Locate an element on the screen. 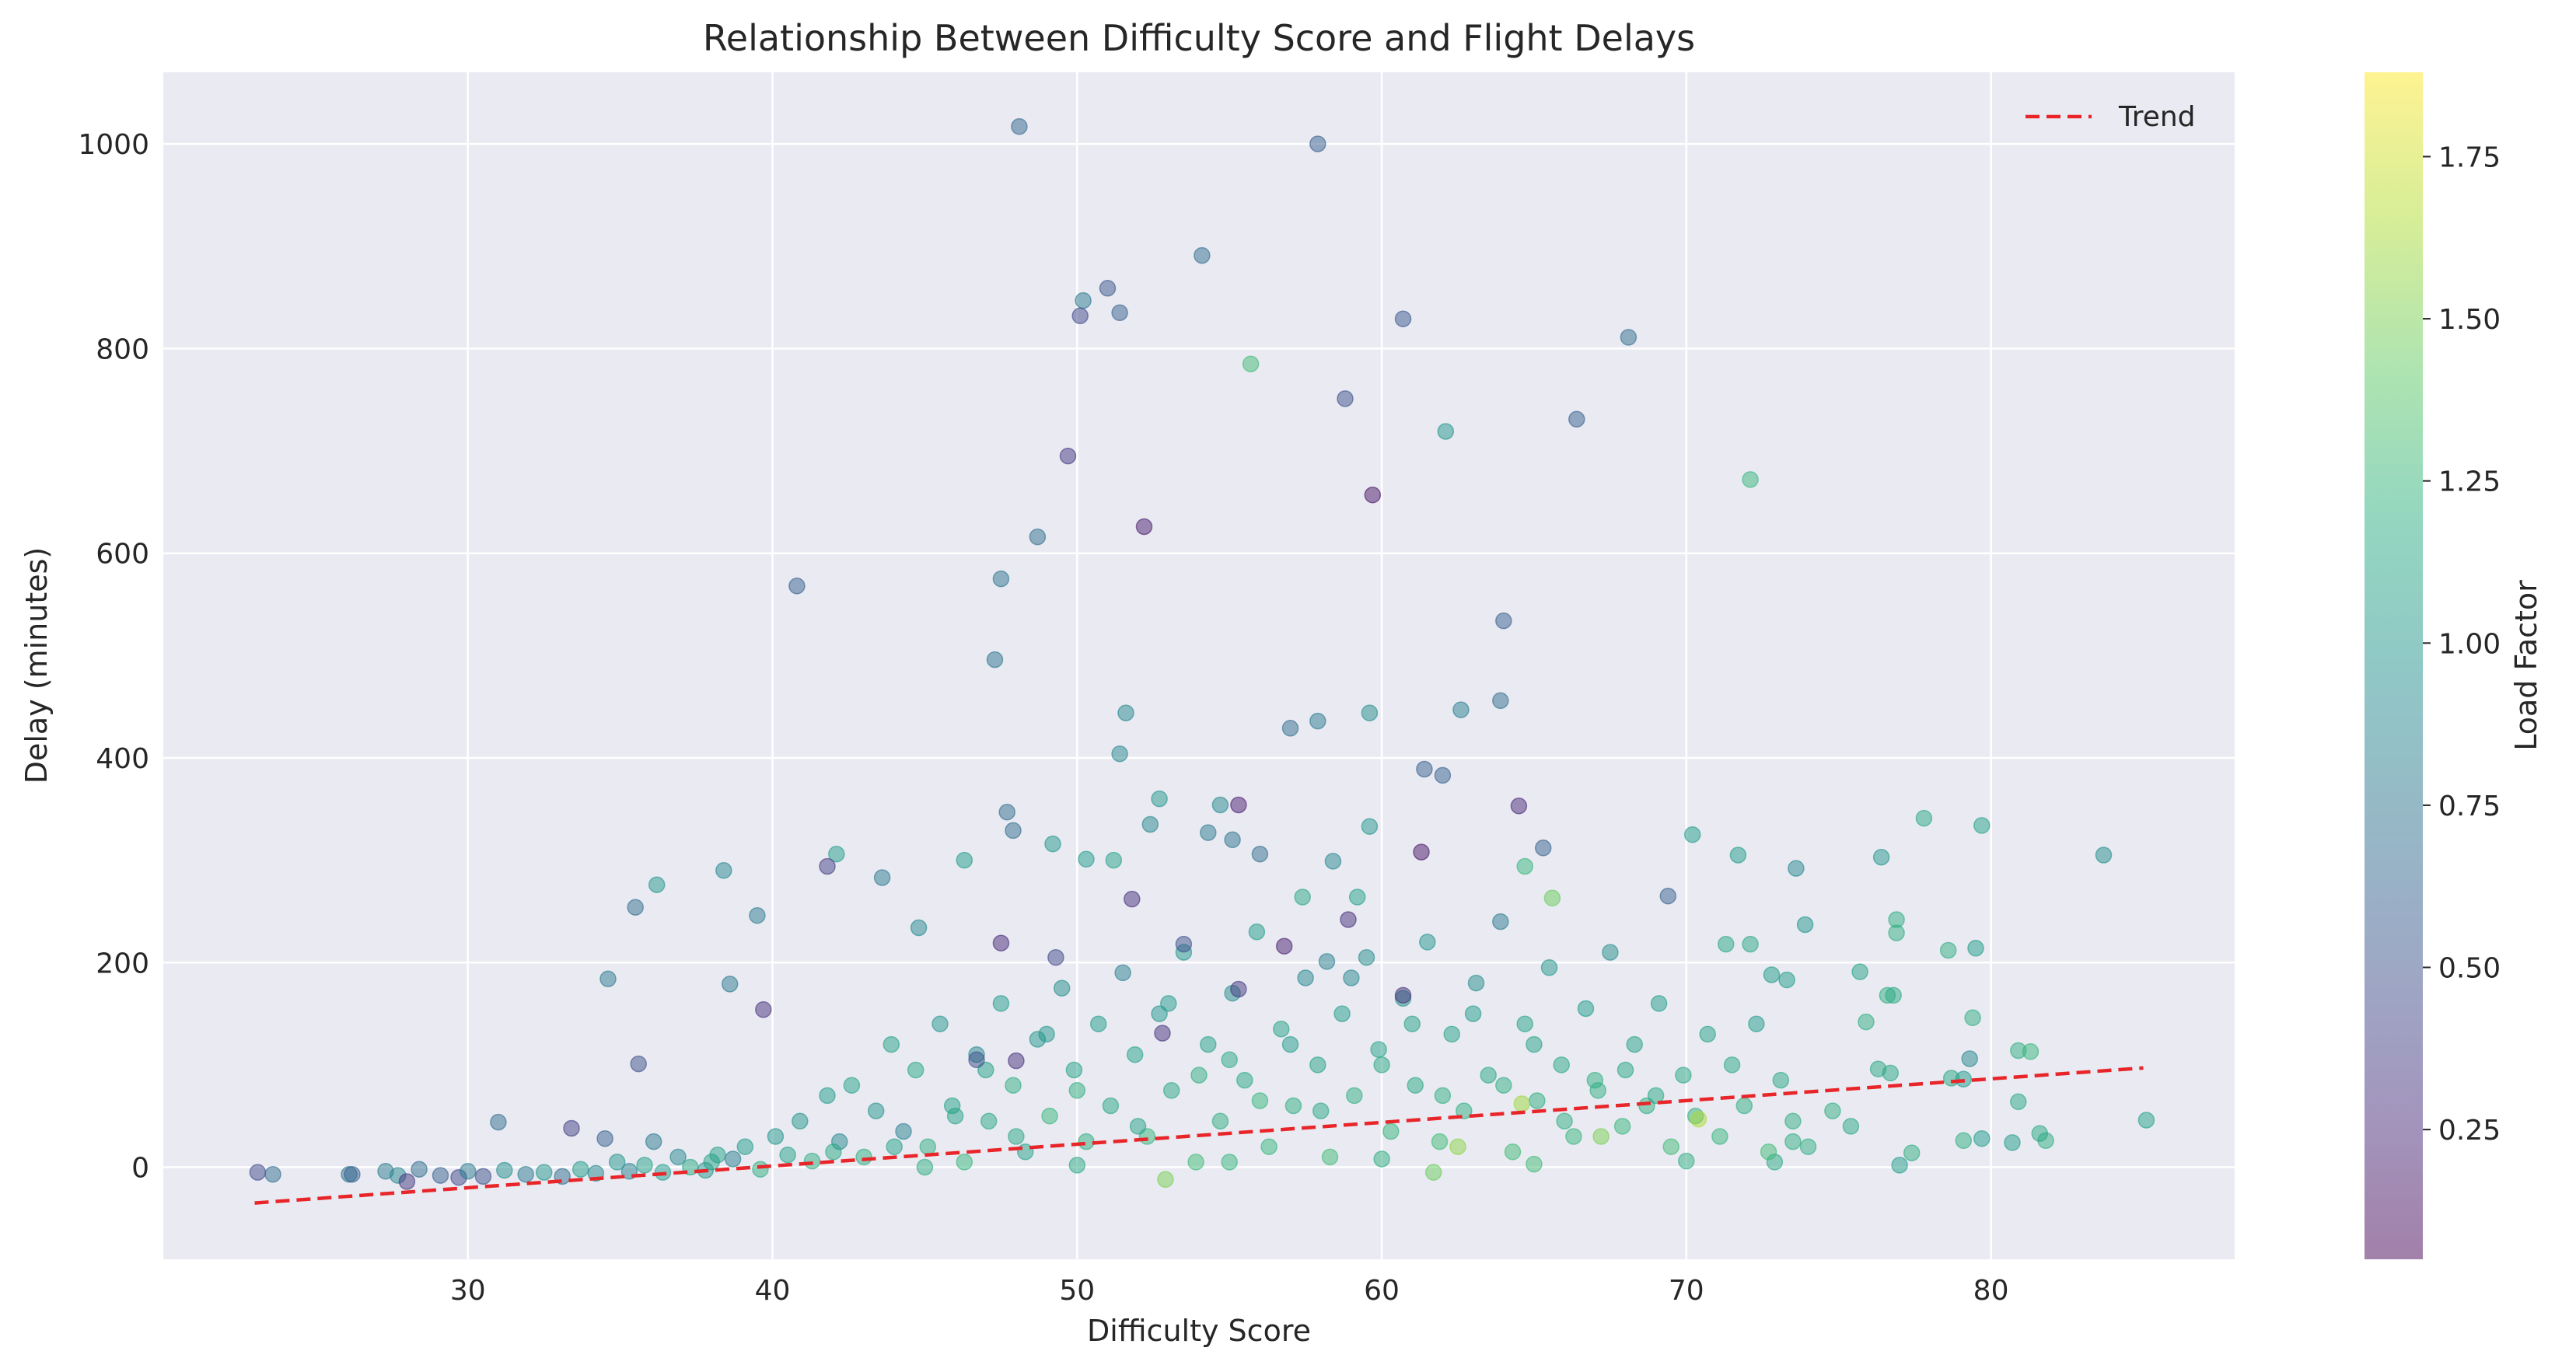  colorbar-tick-label: 1.75 is located at coordinates (2469, 157).